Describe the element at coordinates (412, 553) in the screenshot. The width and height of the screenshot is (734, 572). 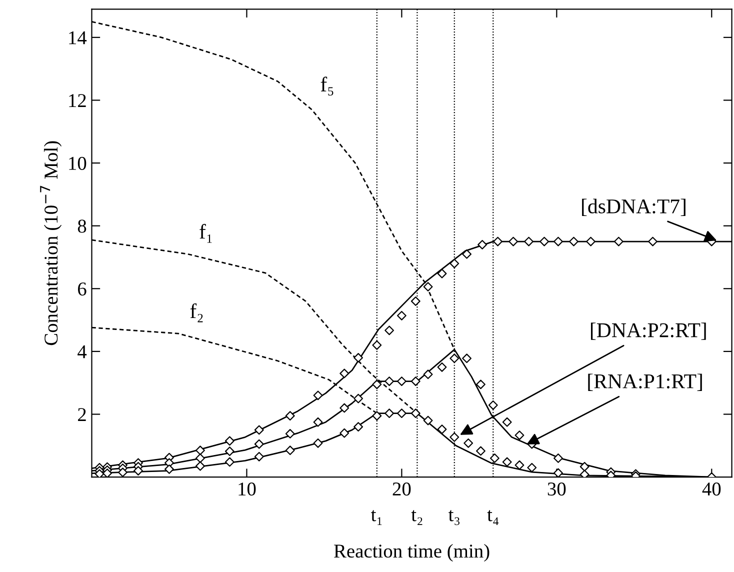
I see `x-axis-title: Reaction time (min)` at that location.